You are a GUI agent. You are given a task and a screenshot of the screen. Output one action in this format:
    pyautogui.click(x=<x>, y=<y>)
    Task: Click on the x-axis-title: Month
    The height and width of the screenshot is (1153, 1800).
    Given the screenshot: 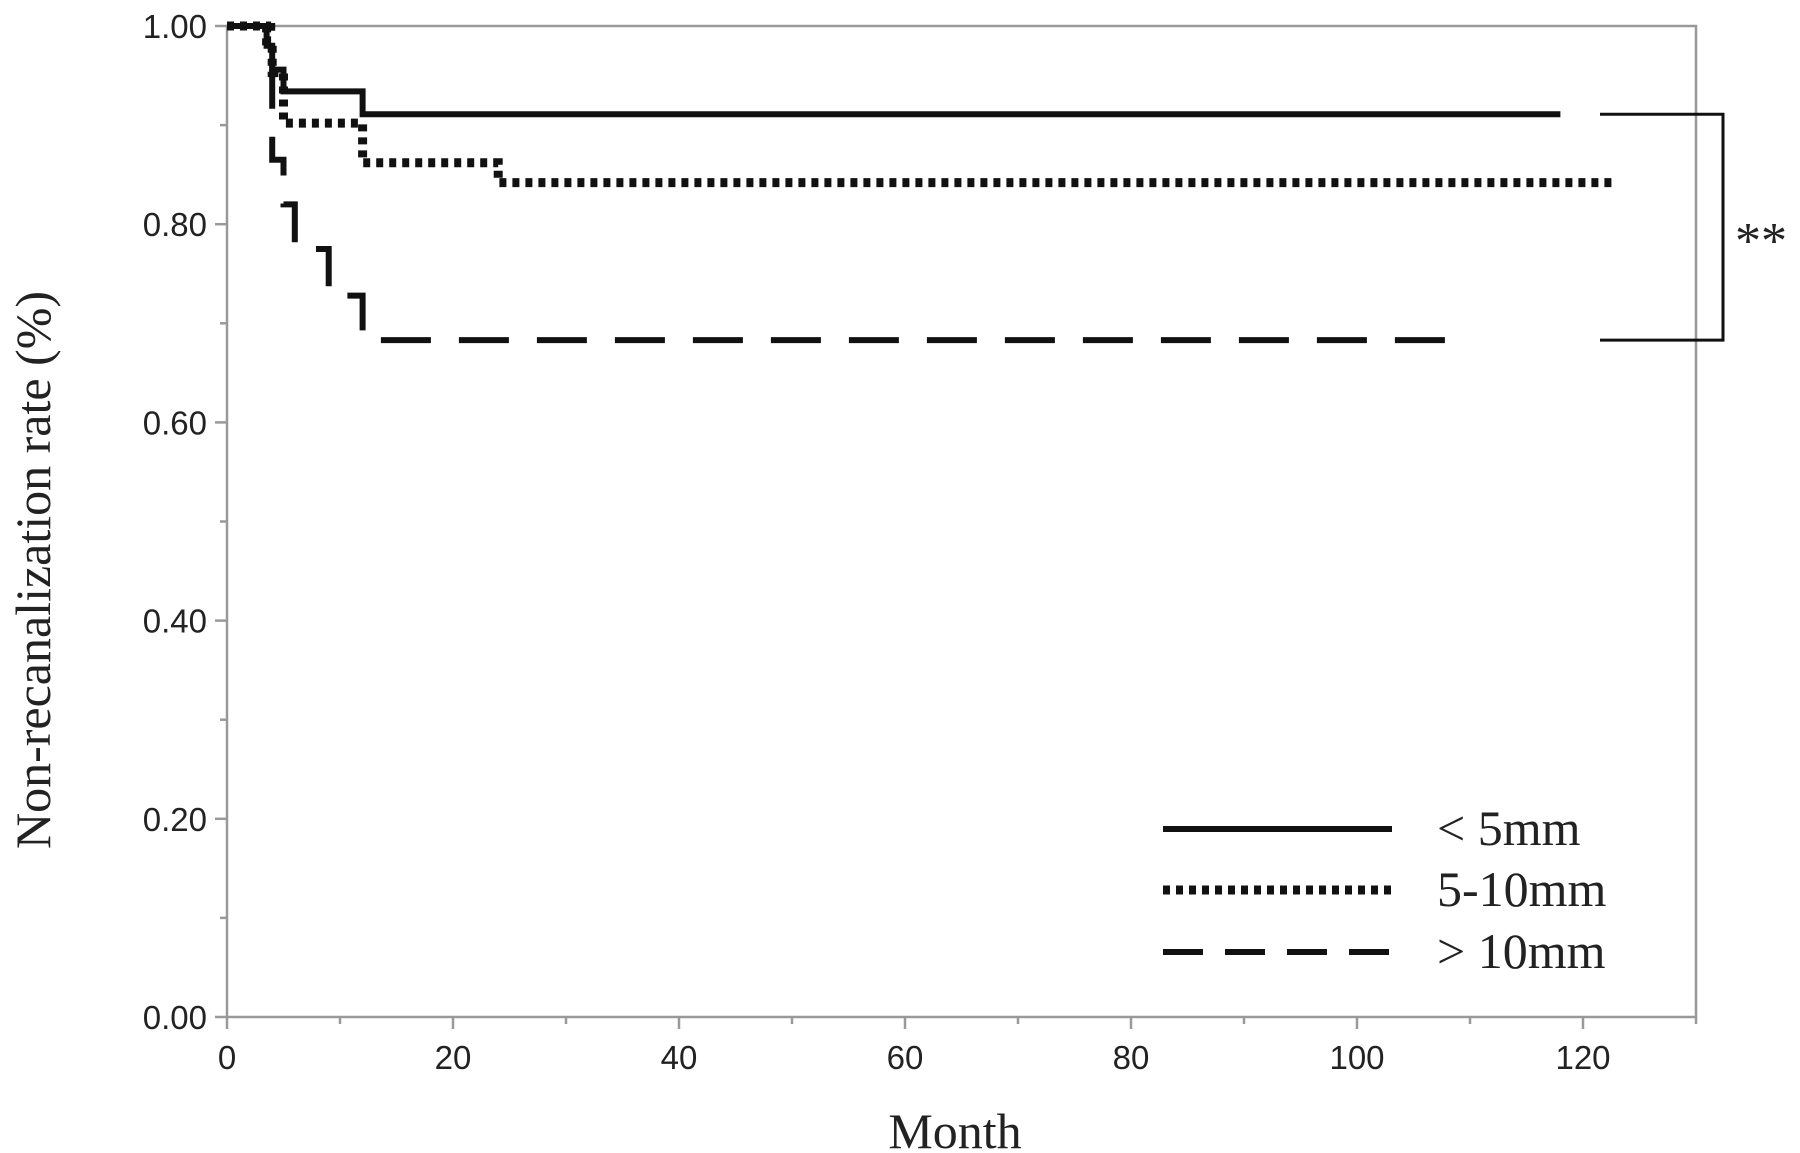 What is the action you would take?
    pyautogui.click(x=954, y=1128)
    